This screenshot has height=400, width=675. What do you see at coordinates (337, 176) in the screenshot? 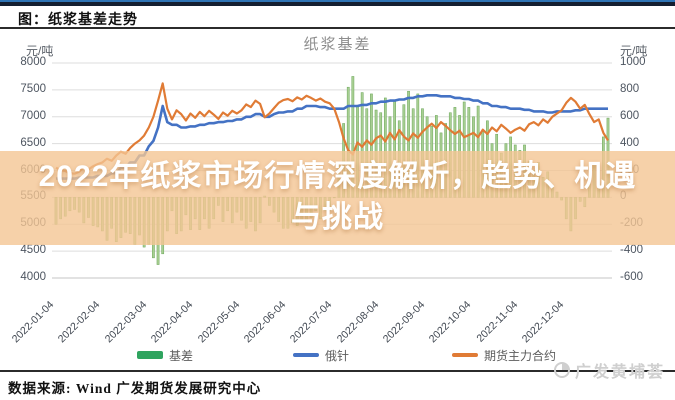
I see `headline-line1: 2022年纸浆市场行情深度解析，趋势、机遇` at bounding box center [337, 176].